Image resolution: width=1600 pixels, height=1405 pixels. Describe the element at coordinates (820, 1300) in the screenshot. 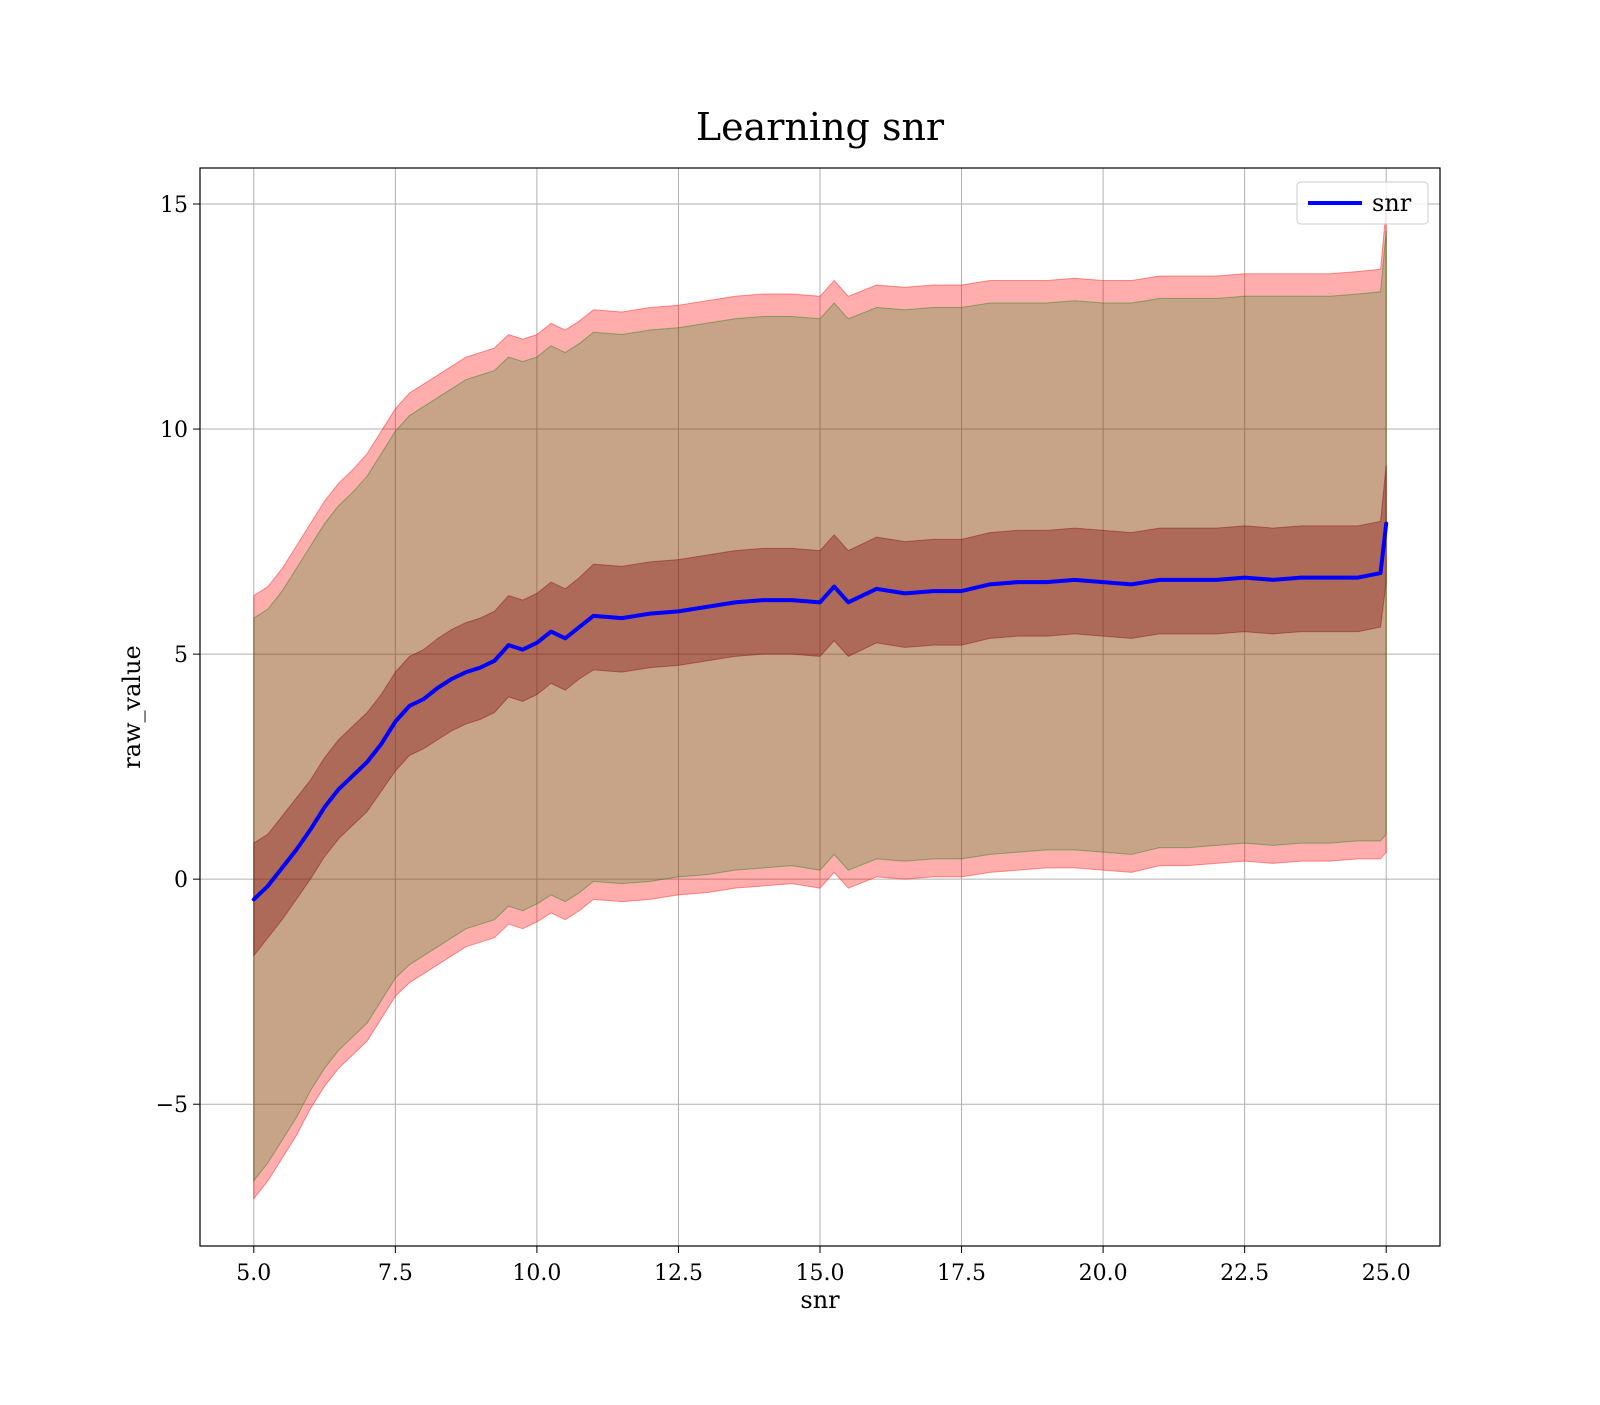

I see `x-axis-label: snr` at that location.